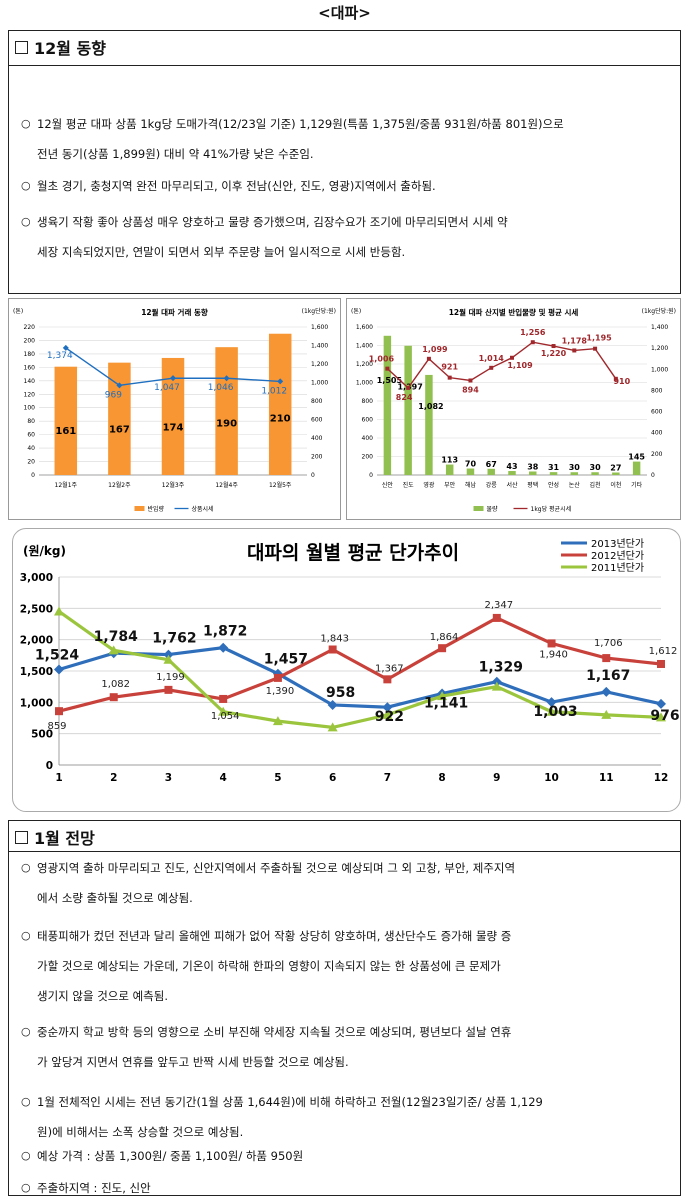 This screenshot has height=1203, width=689. What do you see at coordinates (57, 655) in the screenshot?
I see `value-label-2013: 1,524` at bounding box center [57, 655].